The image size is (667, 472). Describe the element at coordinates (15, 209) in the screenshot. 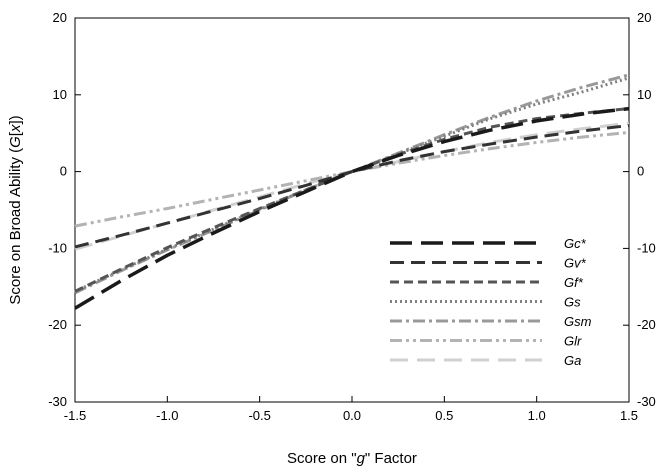

I see `y-axis-label: Score on Broad Ability (G[x])` at that location.